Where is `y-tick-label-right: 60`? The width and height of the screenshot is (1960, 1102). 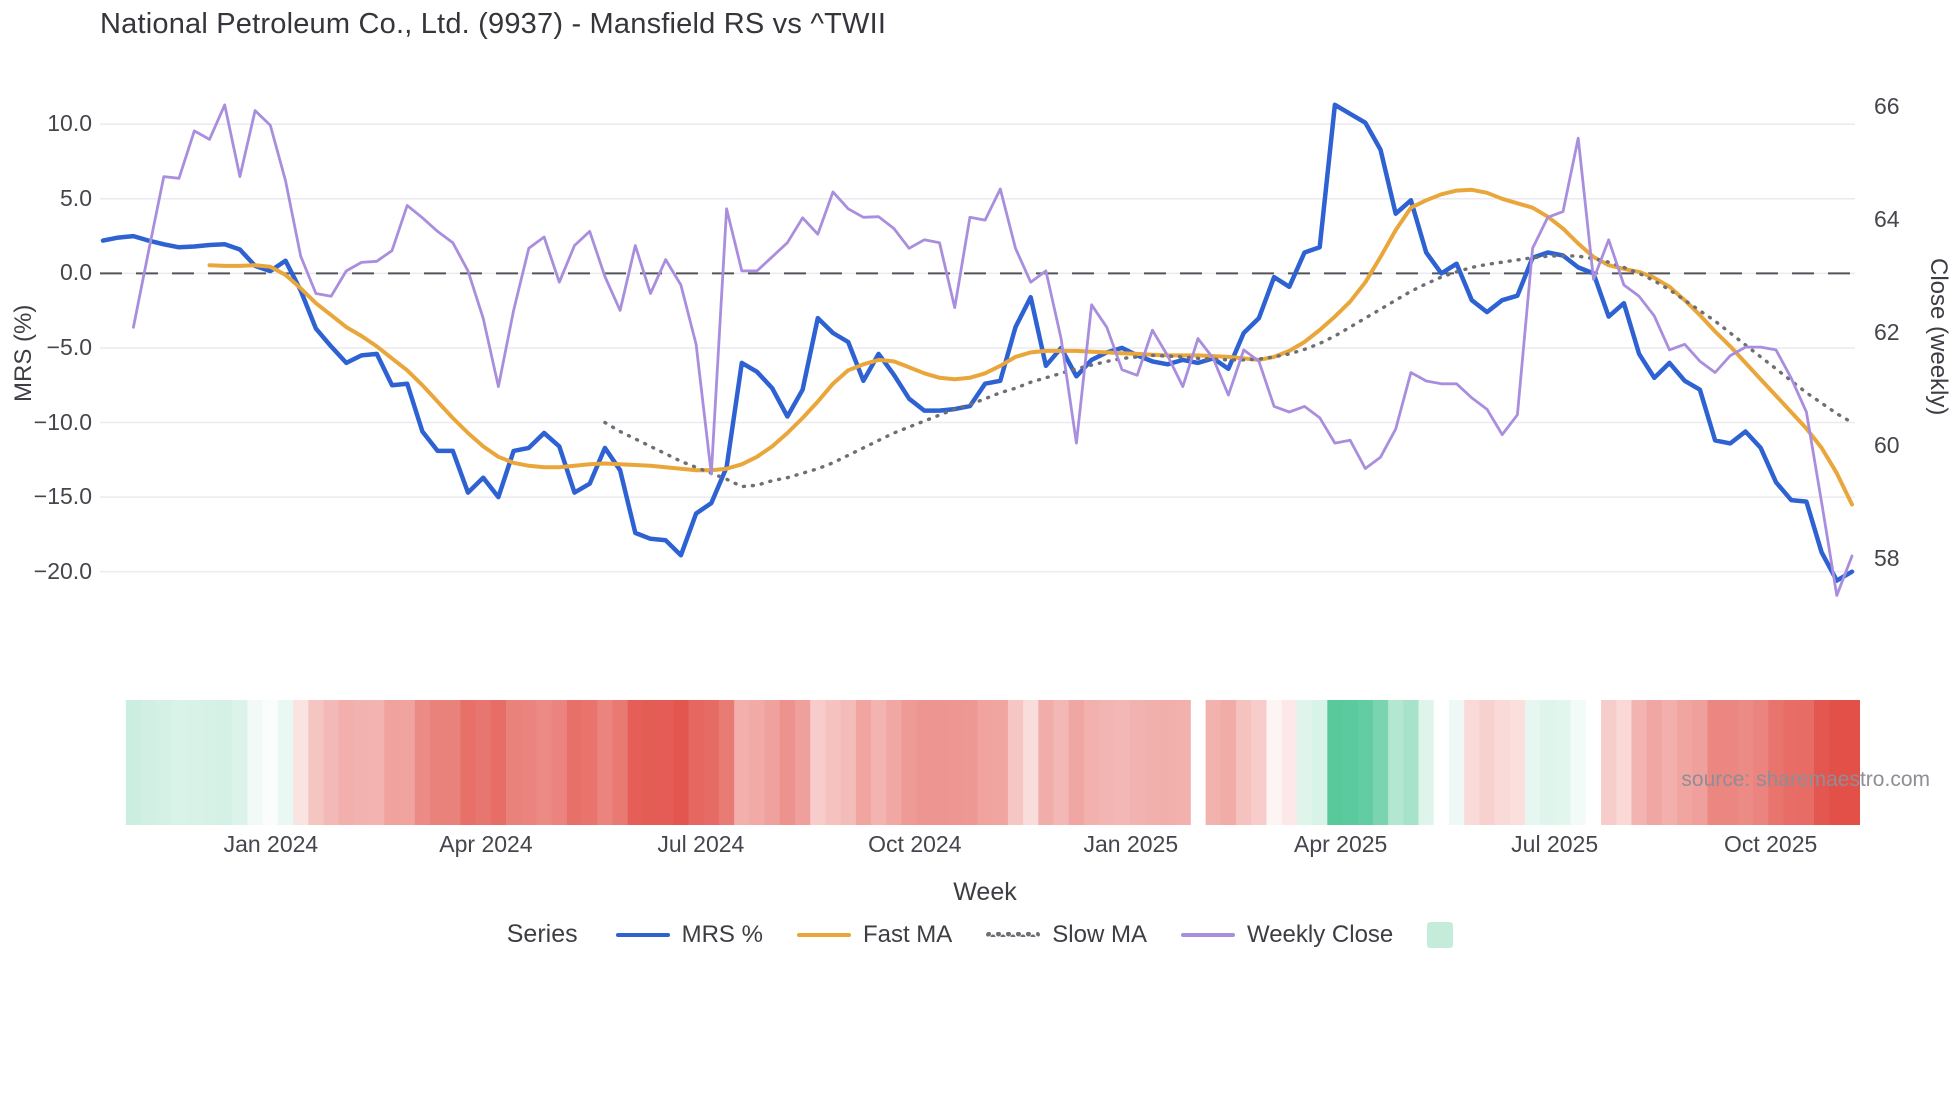 y-tick-label-right: 60 is located at coordinates (1887, 444).